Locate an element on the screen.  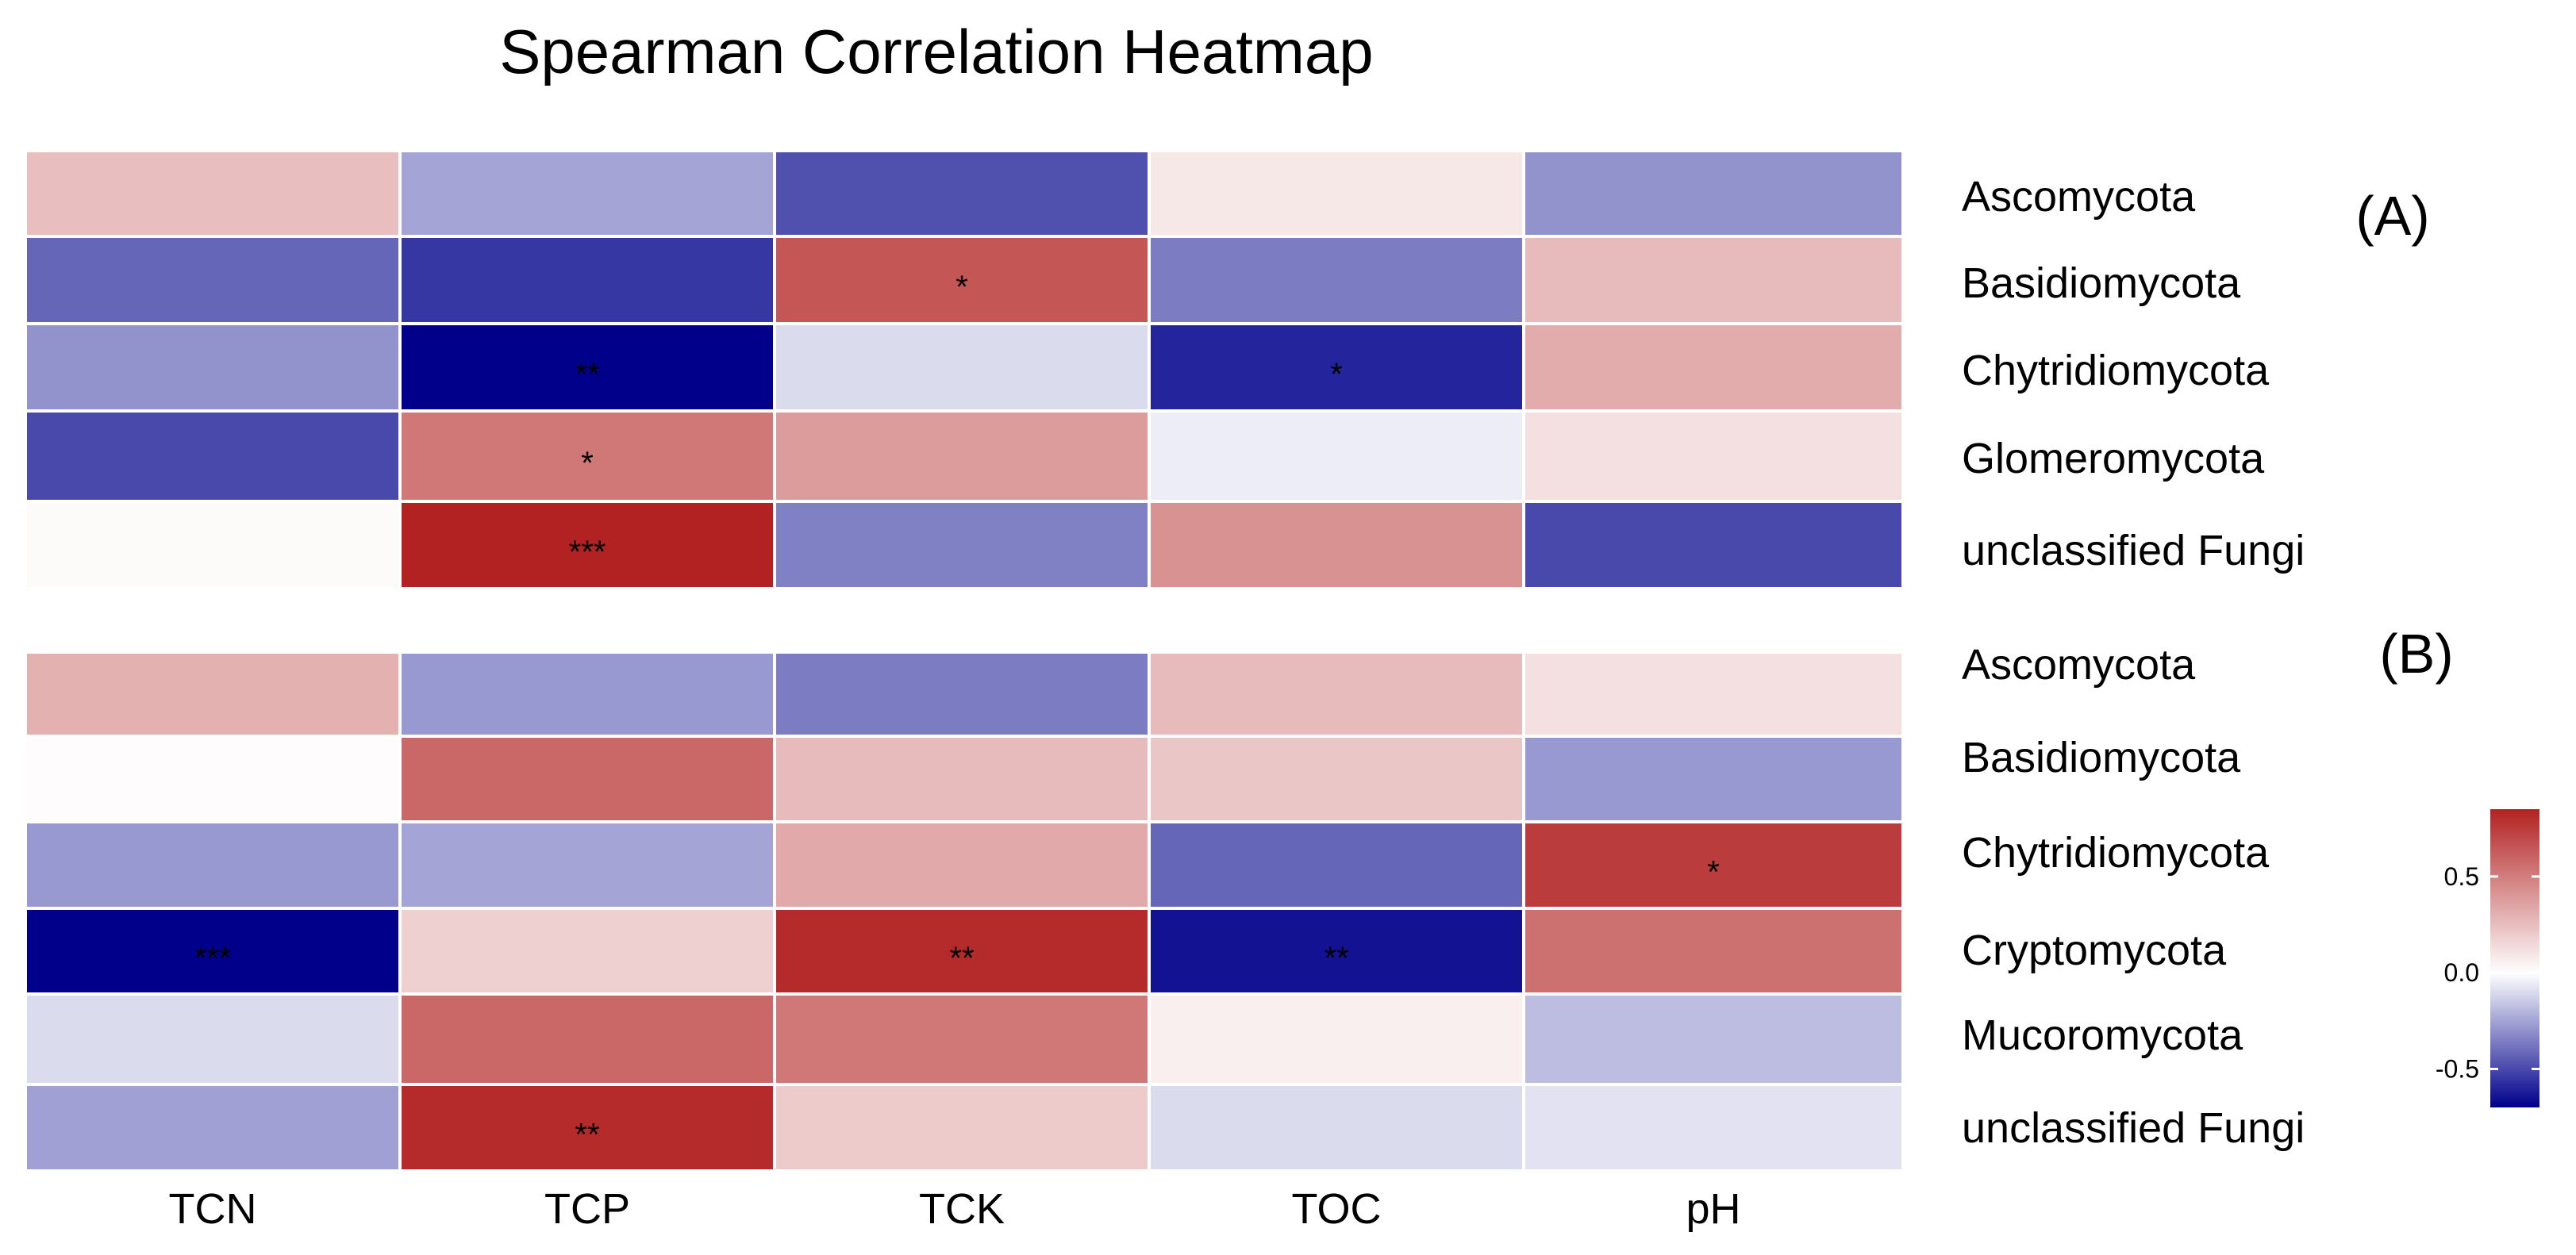
panel-label: (B) is located at coordinates (2416, 654).